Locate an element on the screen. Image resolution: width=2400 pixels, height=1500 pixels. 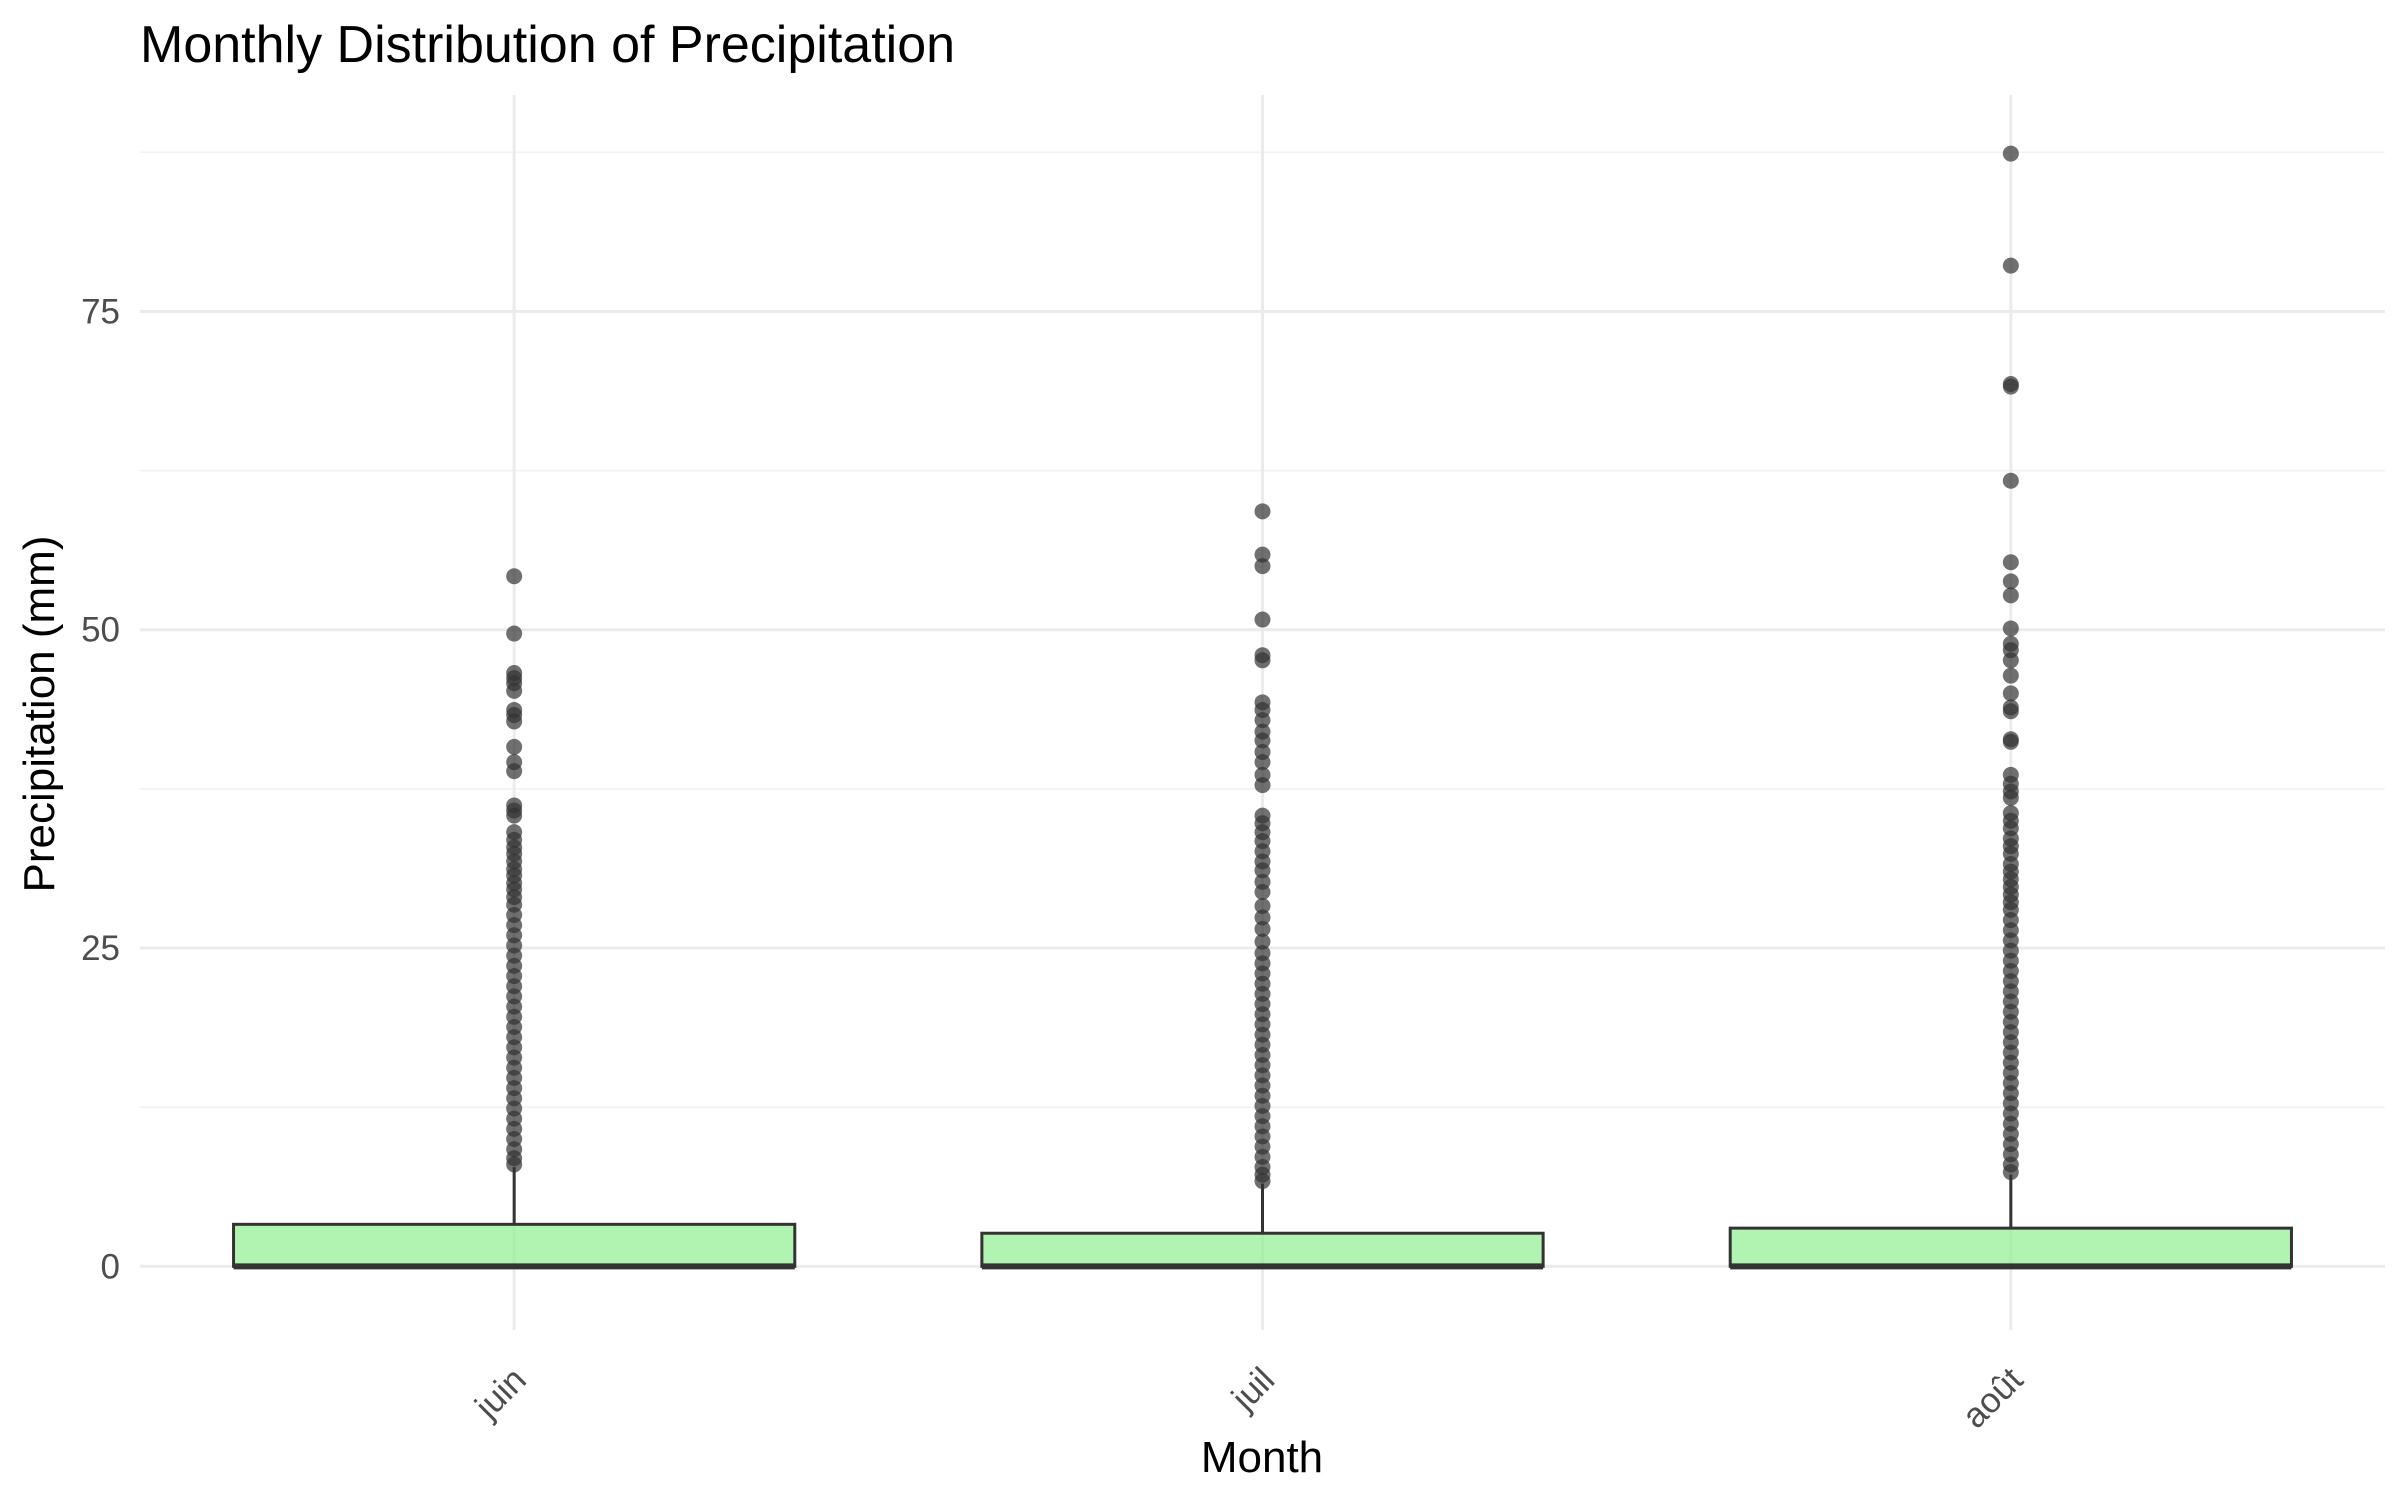
y-axis-label: Precipitation (mm) is located at coordinates (39, 714).